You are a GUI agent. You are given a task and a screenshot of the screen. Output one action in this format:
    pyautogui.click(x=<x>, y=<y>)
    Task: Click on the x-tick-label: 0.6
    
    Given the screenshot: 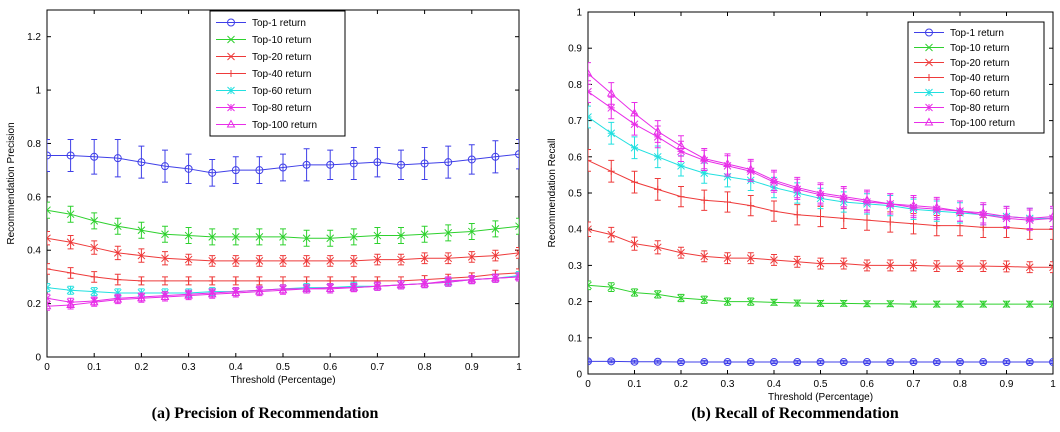 What is the action you would take?
    pyautogui.click(x=867, y=384)
    